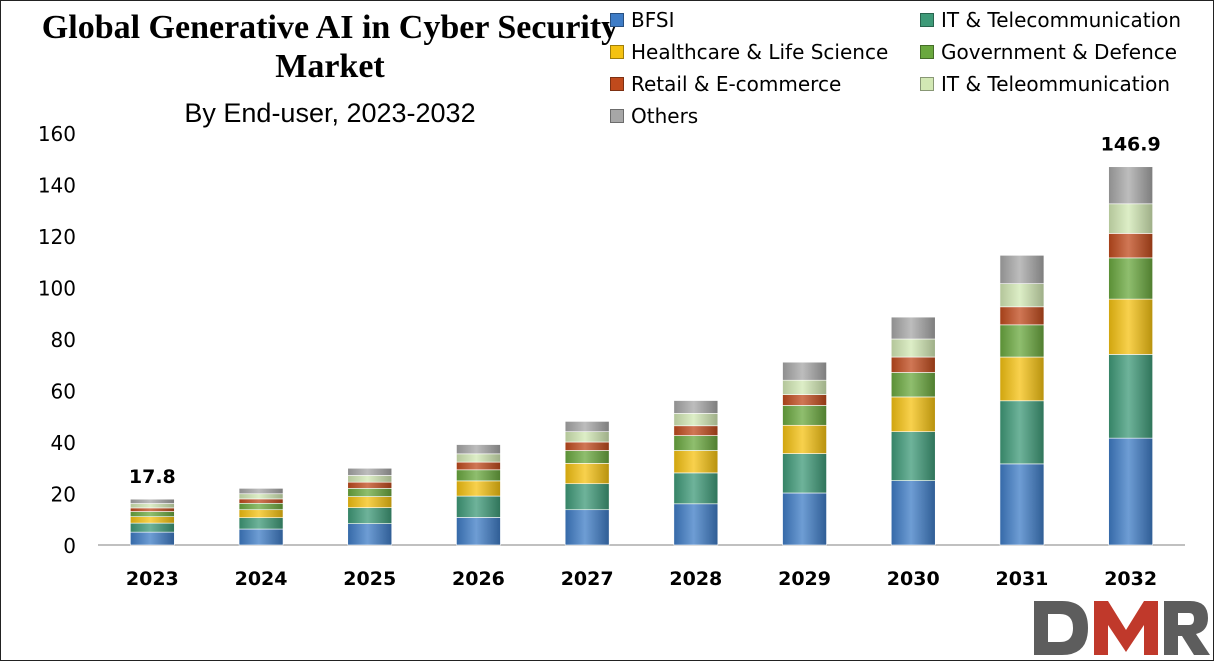 The image size is (1216, 663). What do you see at coordinates (695, 579) in the screenshot?
I see `x-tick-label: 2028` at bounding box center [695, 579].